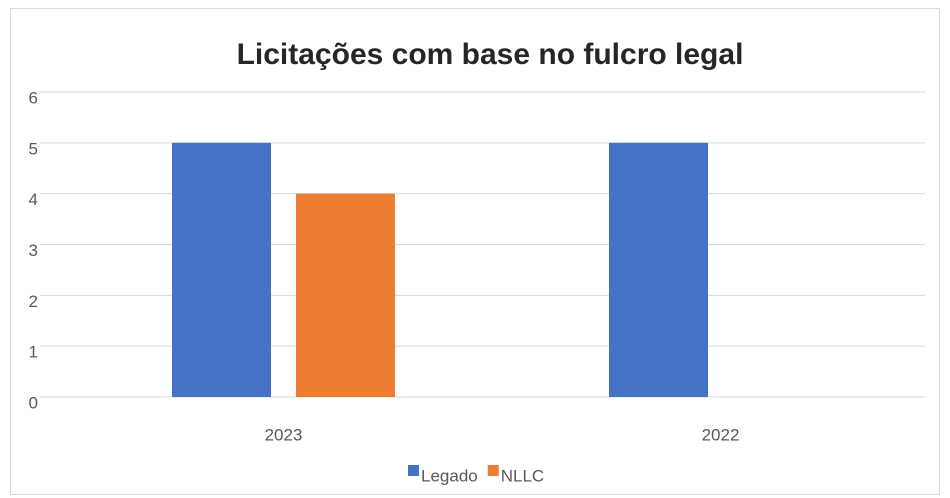 The height and width of the screenshot is (498, 950). I want to click on y-tick-label: 5, so click(33, 148).